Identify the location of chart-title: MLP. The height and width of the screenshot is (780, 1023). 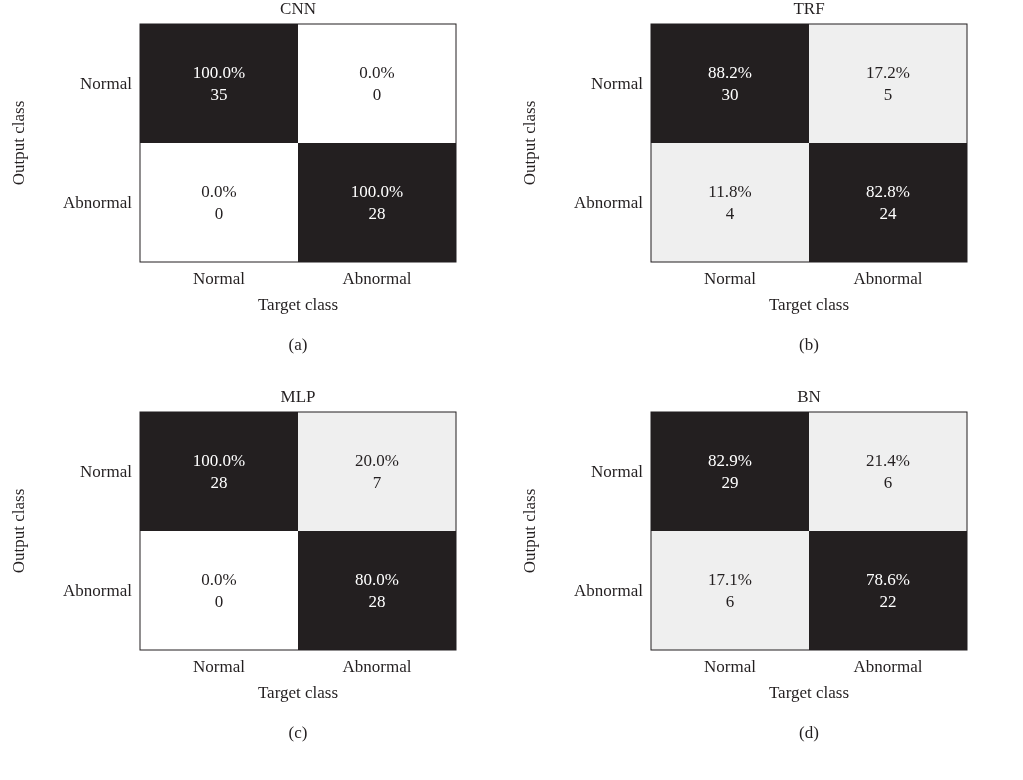
(298, 396).